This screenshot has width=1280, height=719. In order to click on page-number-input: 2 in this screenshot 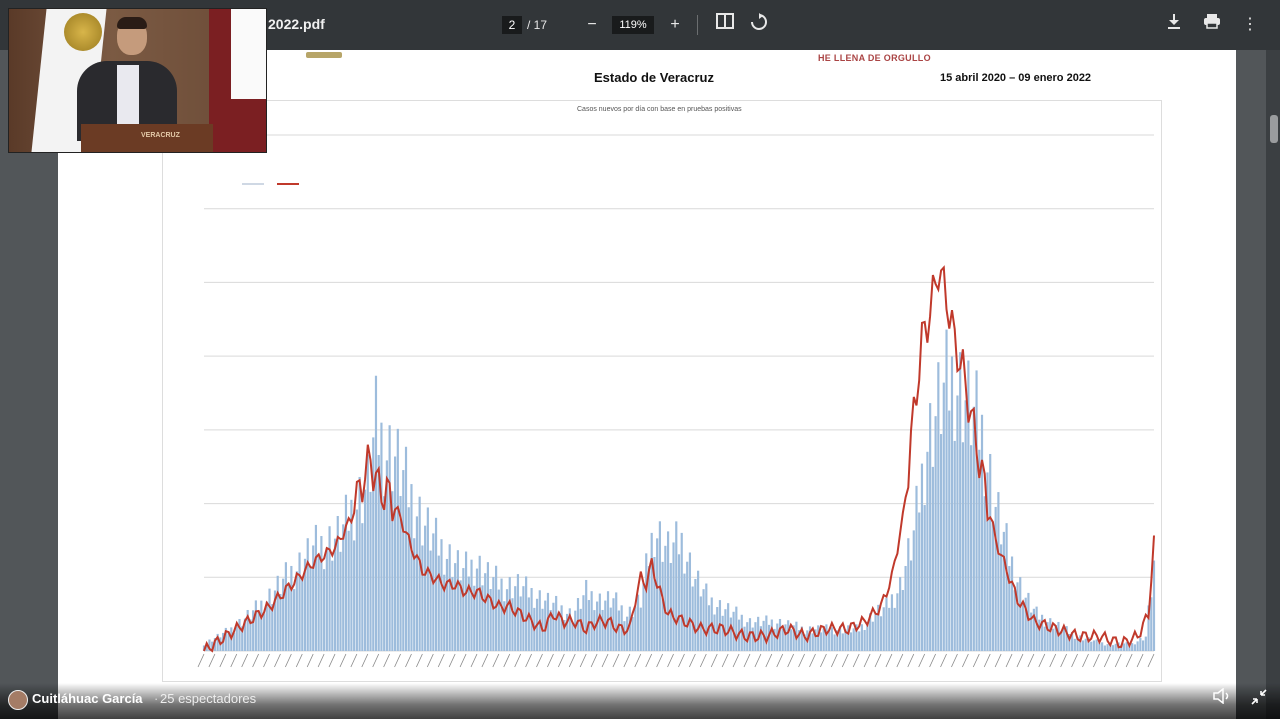, I will do `click(512, 25)`.